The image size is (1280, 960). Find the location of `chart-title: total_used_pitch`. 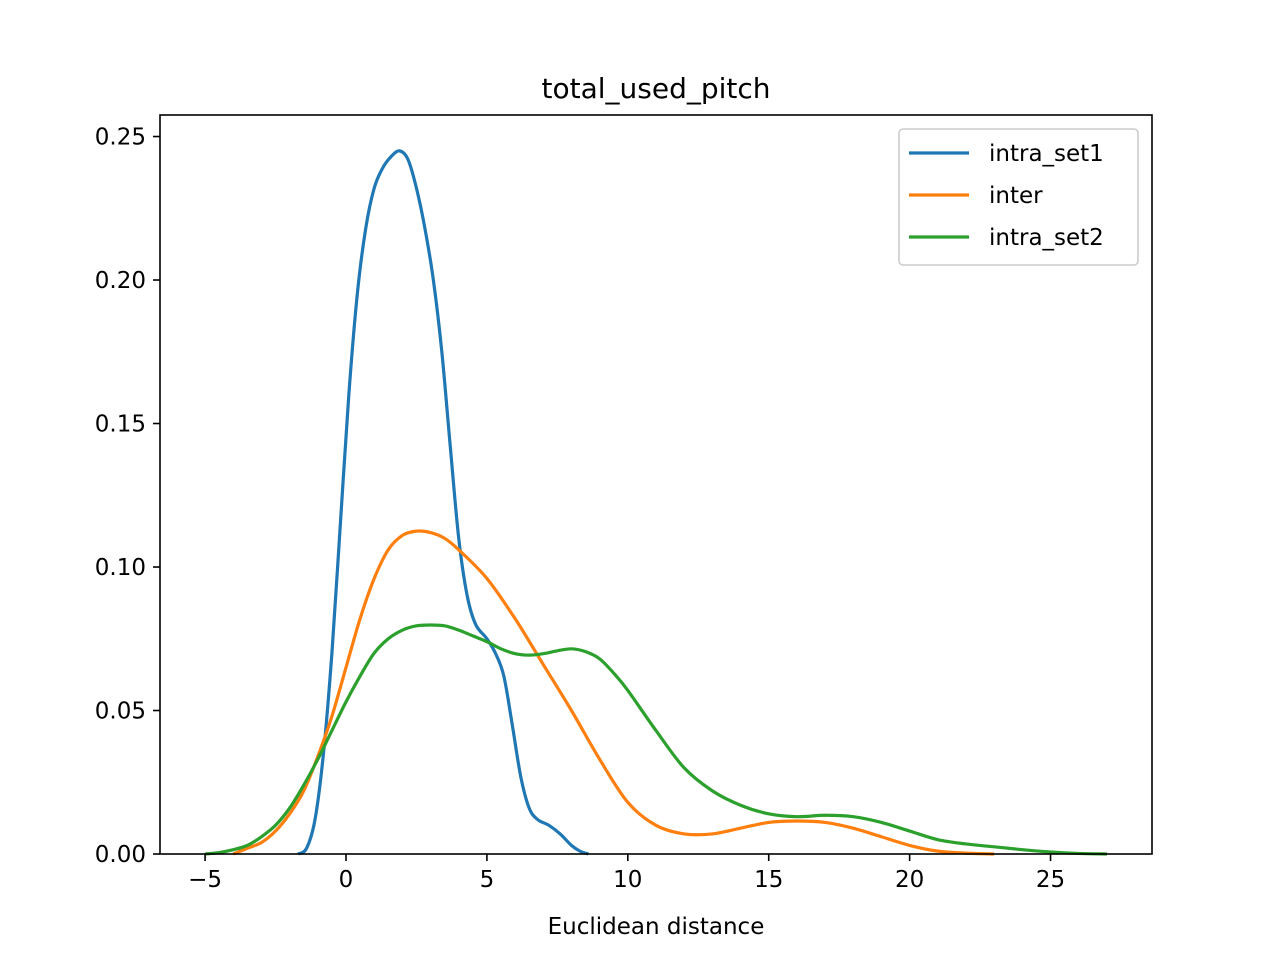

chart-title: total_used_pitch is located at coordinates (655, 88).